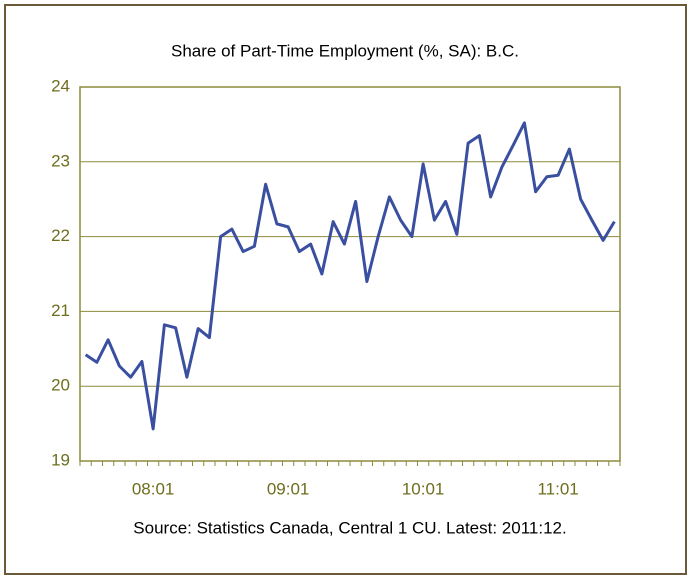  What do you see at coordinates (60, 310) in the screenshot?
I see `y-tick-label: 21` at bounding box center [60, 310].